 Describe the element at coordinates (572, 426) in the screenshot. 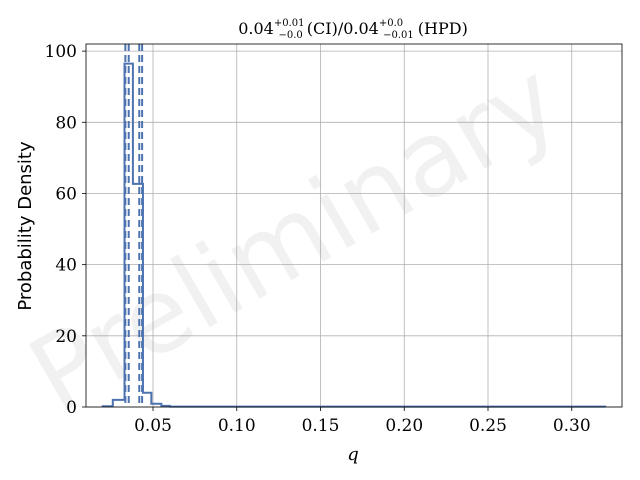

I see `x-tick-label: 0.30` at that location.